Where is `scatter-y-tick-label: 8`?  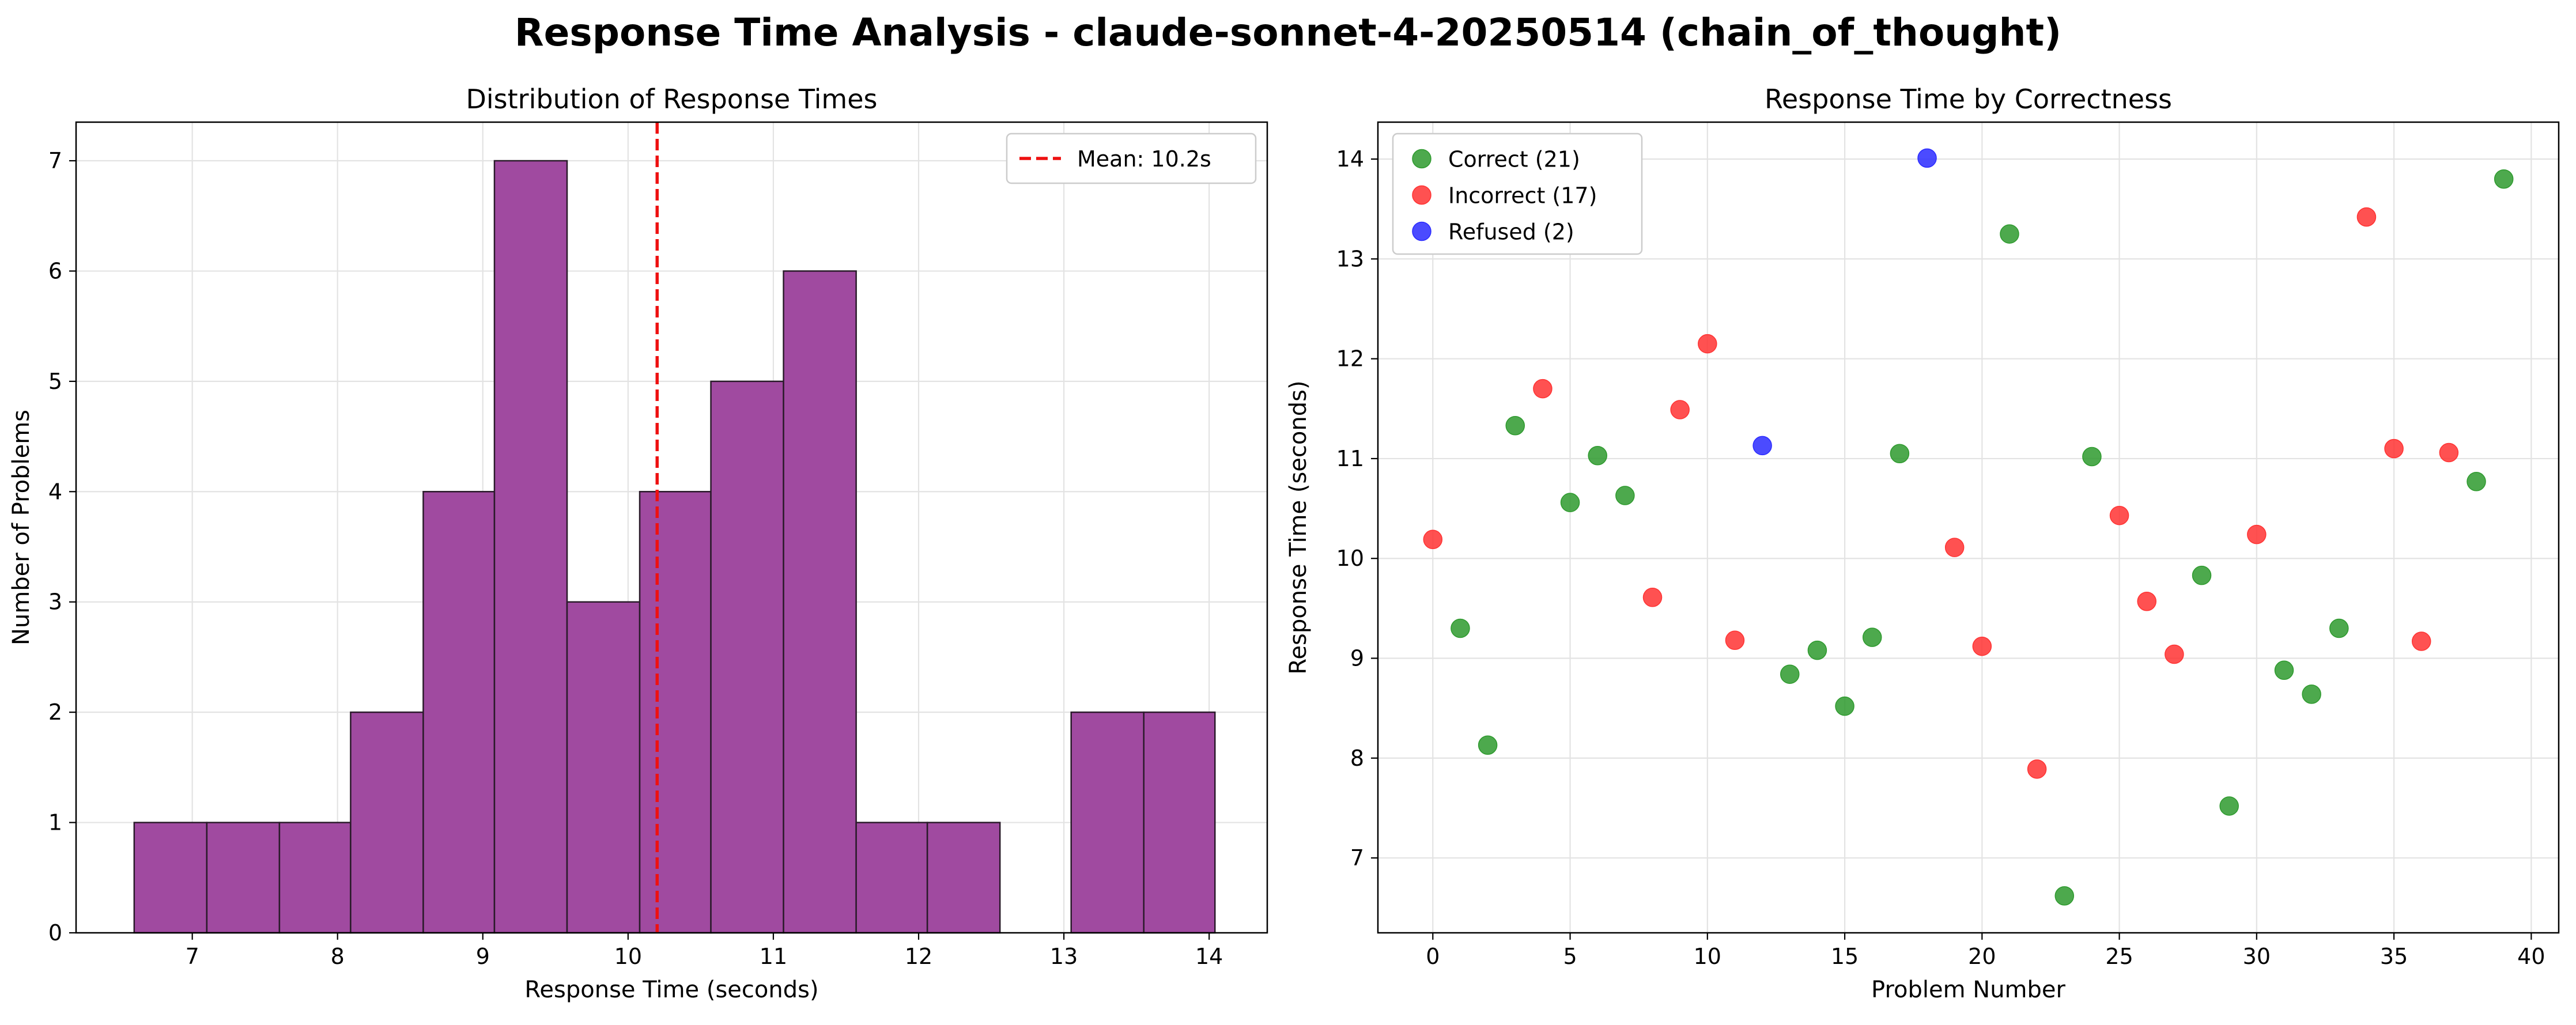
scatter-y-tick-label: 8 is located at coordinates (1357, 758).